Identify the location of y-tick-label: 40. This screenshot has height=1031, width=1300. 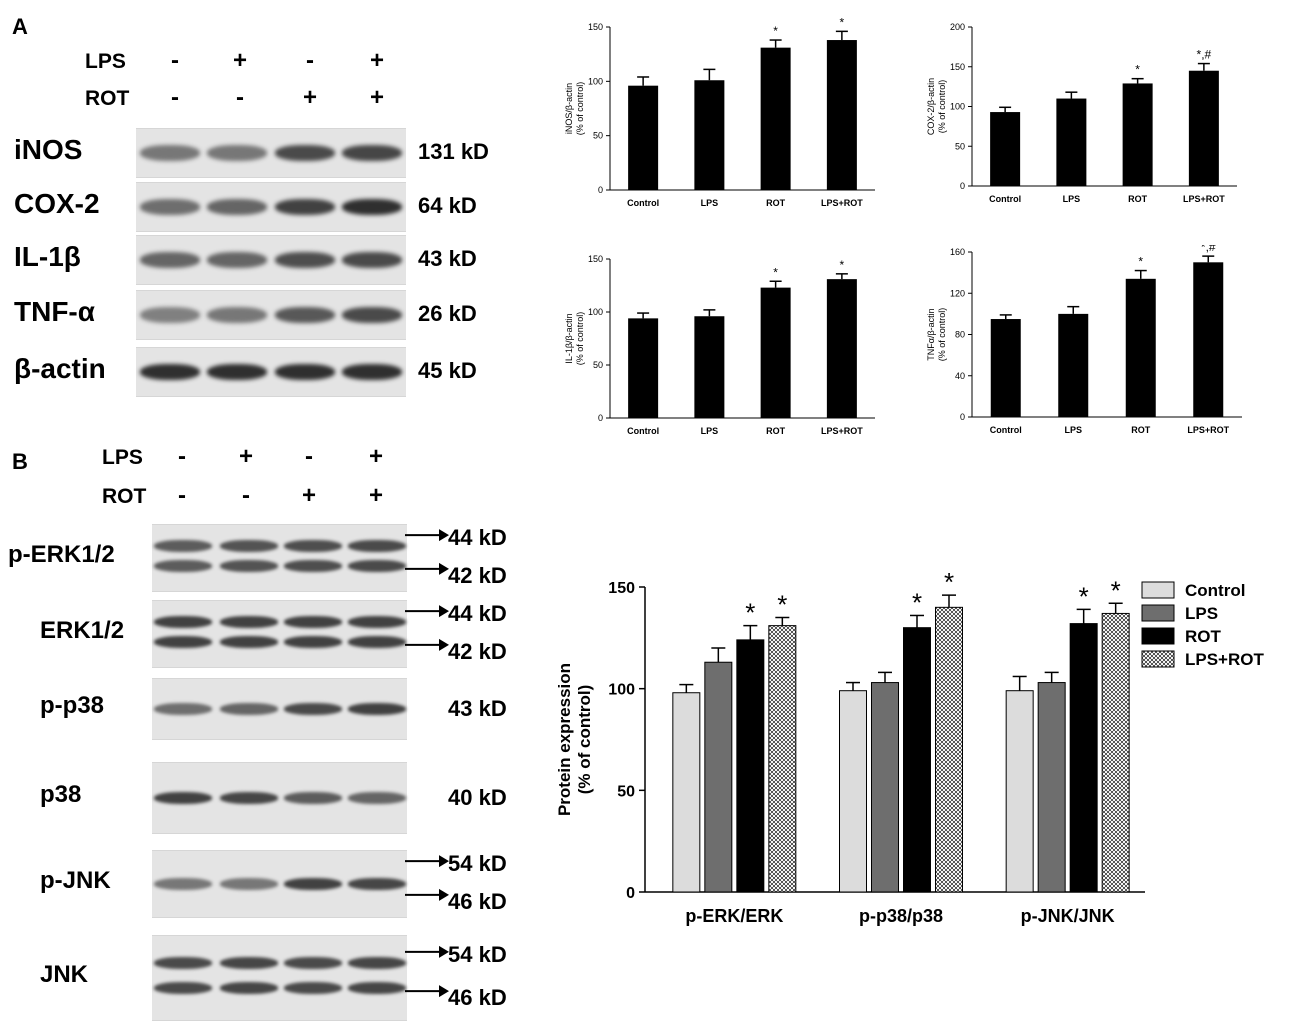
(960, 376).